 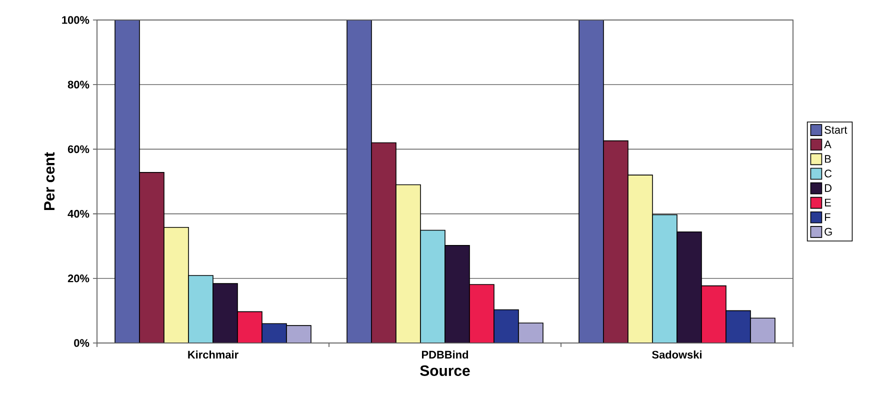 What do you see at coordinates (79, 278) in the screenshot?
I see `y-tick-label: 20%` at bounding box center [79, 278].